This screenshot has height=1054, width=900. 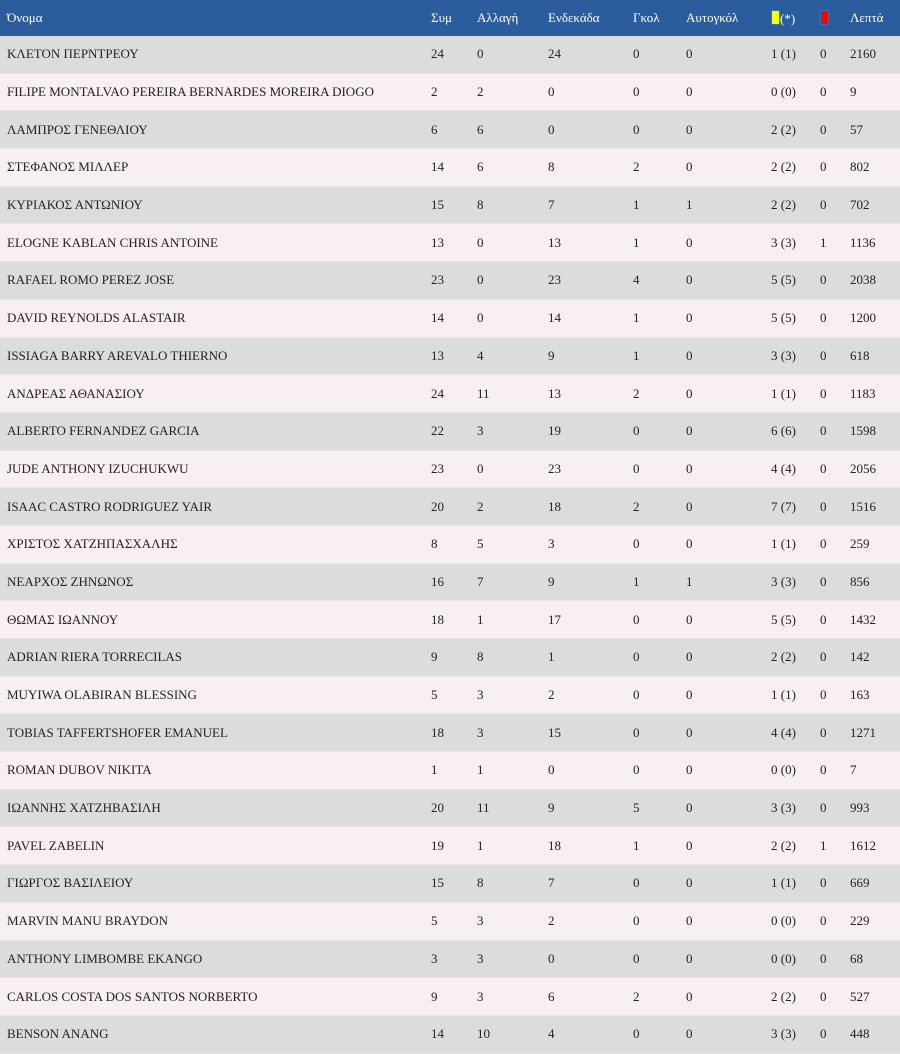 I want to click on cell-player-name: ΧΡΙΣΤΟΣ ΧΑΤΖΗΠΑΣΧΑΛΗΣ, so click(x=215, y=544).